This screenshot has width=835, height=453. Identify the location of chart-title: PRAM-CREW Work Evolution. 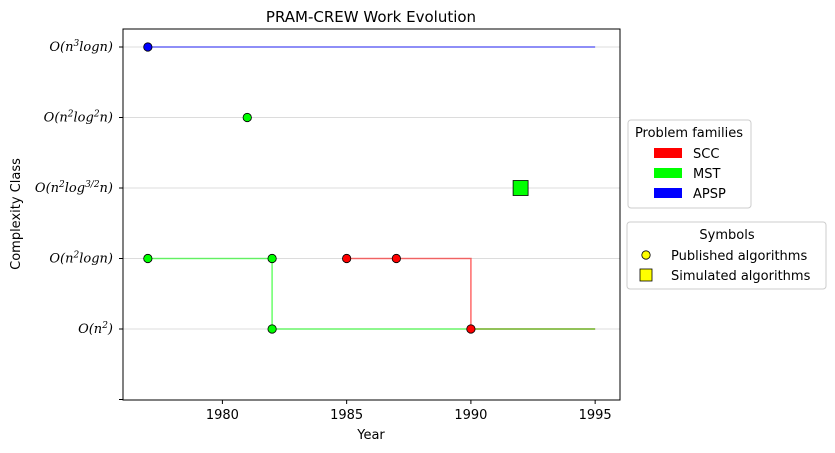
(371, 17).